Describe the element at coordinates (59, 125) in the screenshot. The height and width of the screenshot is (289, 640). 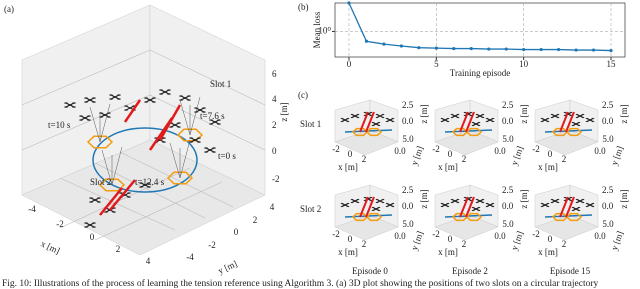
I see `time-label: t=10 s` at that location.